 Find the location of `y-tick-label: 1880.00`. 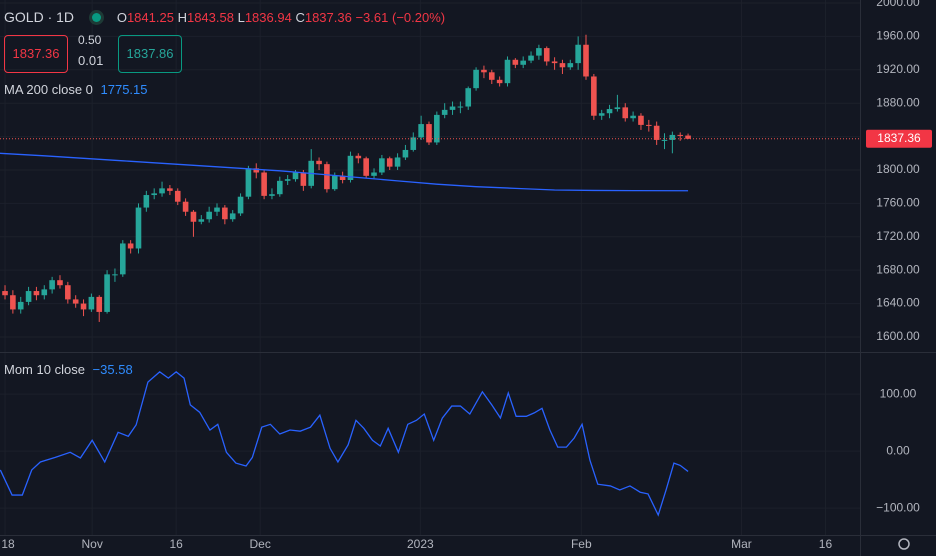

y-tick-label: 1880.00 is located at coordinates (898, 102).